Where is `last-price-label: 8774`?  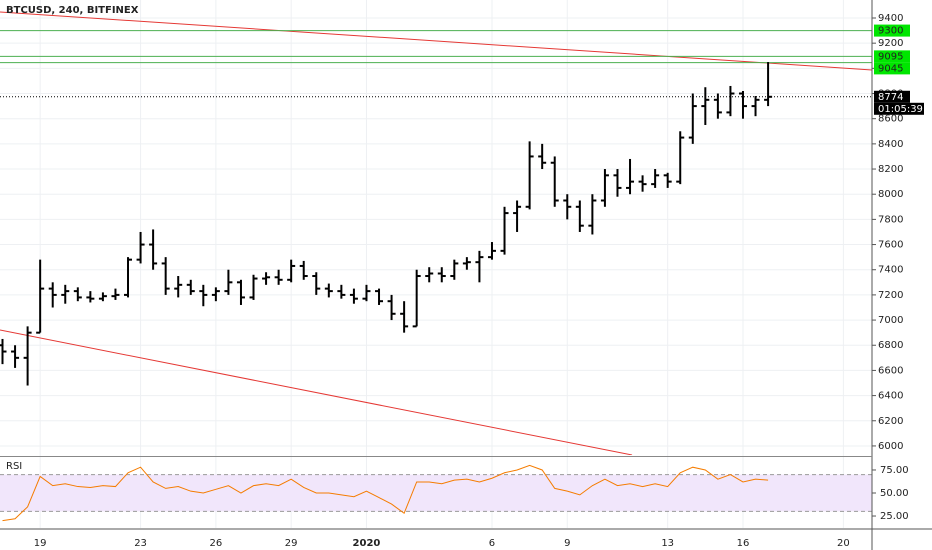
last-price-label: 8774 is located at coordinates (890, 97).